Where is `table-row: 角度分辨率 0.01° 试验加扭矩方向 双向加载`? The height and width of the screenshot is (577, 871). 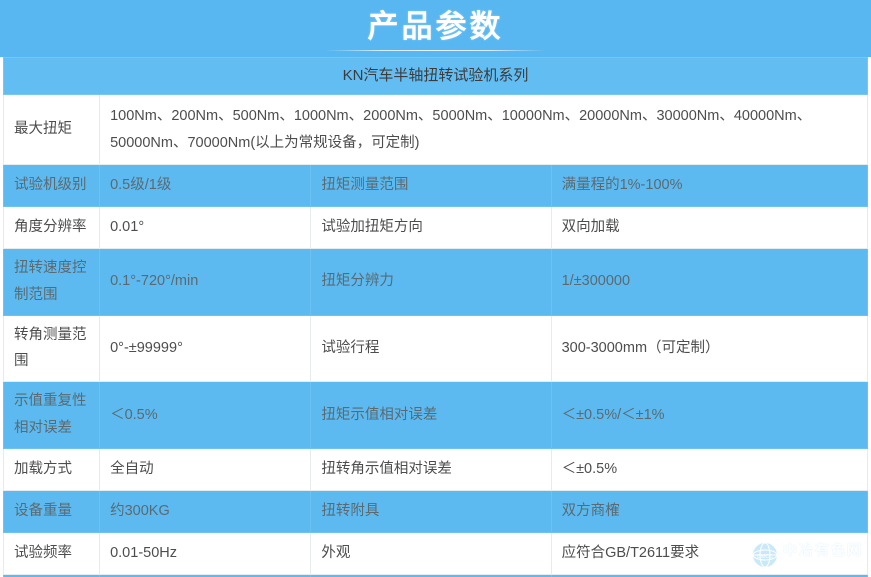
table-row: 角度分辨率 0.01° 试验加扭矩方向 双向加载 is located at coordinates (435, 227).